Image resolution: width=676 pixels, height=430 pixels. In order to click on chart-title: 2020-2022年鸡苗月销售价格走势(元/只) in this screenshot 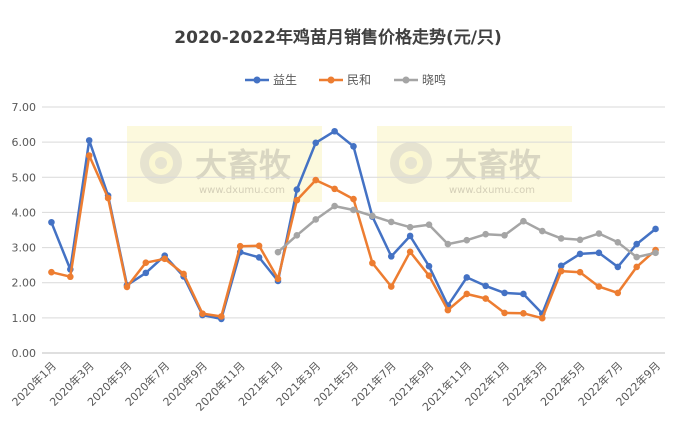, I will do `click(337, 37)`.